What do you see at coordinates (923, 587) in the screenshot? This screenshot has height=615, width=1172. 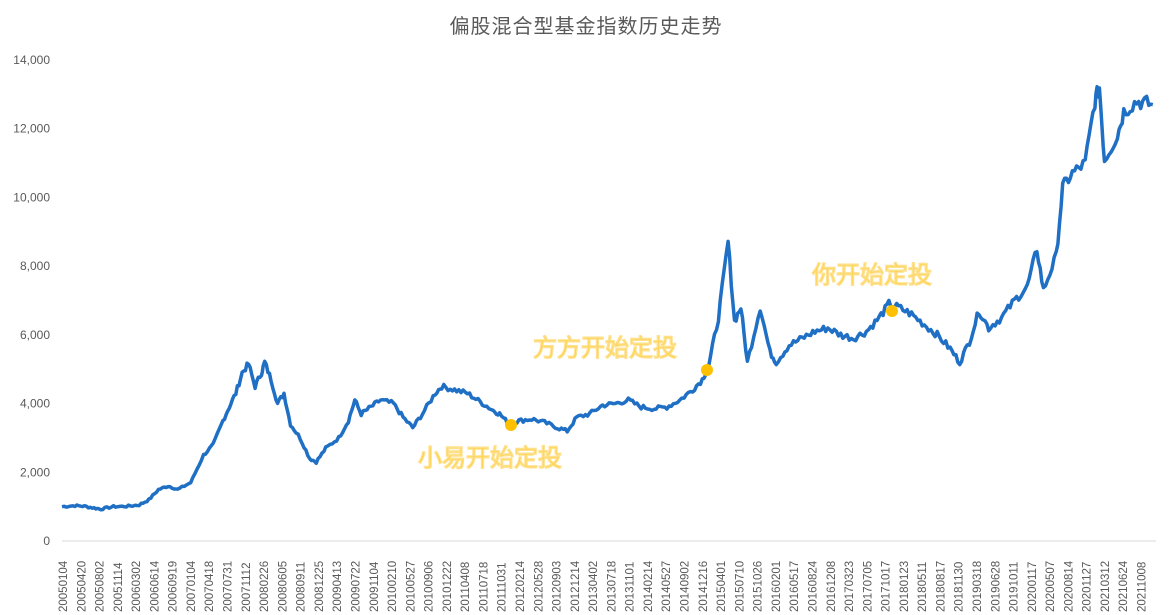 I see `x-tick-label: 20180511` at bounding box center [923, 587].